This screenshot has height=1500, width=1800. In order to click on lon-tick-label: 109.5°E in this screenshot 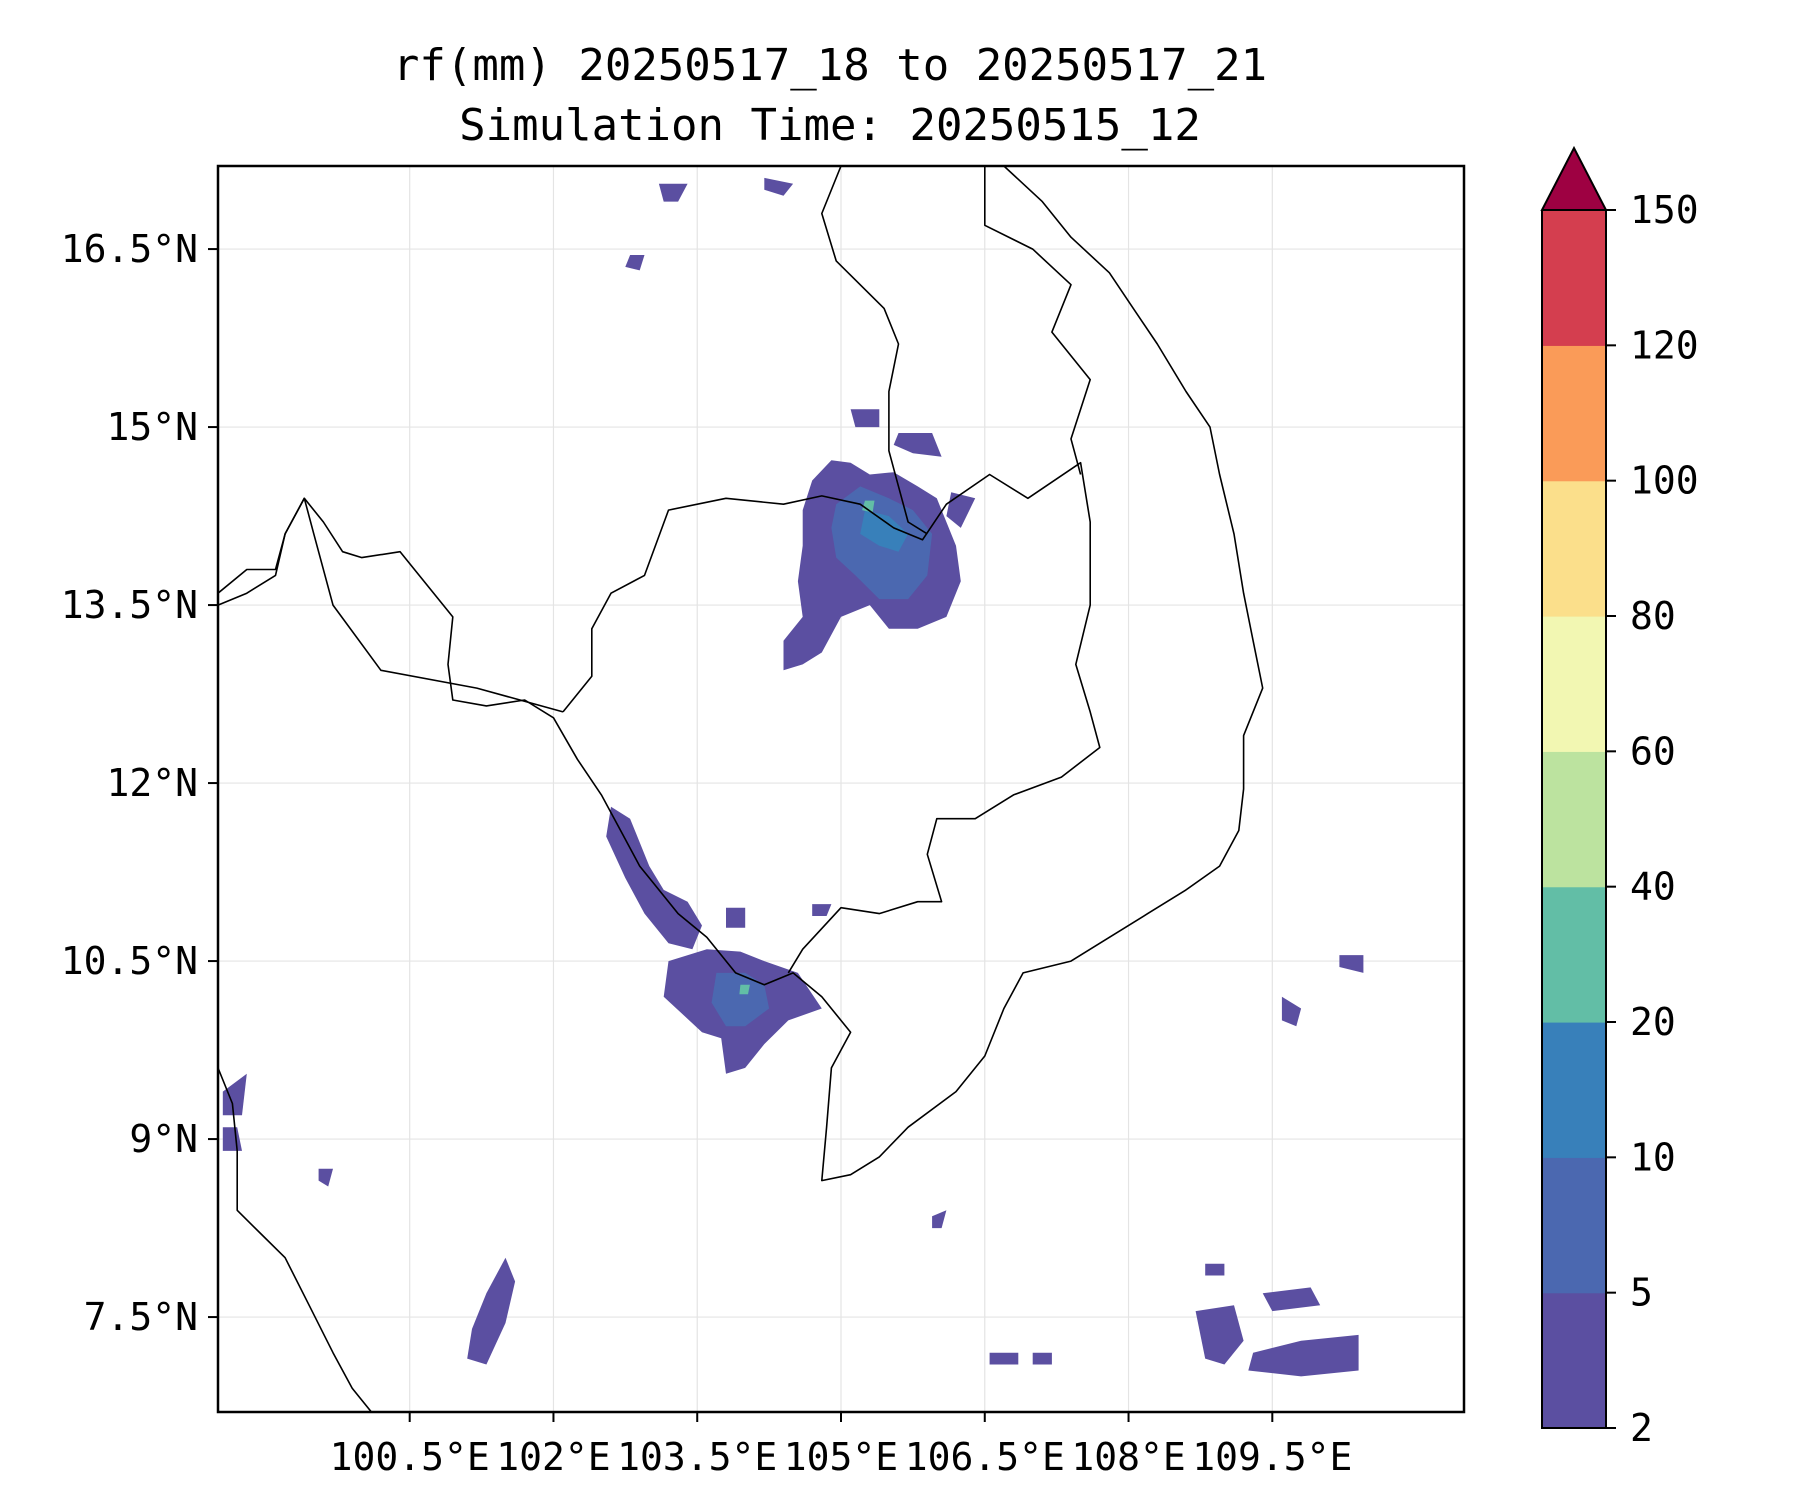, I will do `click(1272, 1457)`.